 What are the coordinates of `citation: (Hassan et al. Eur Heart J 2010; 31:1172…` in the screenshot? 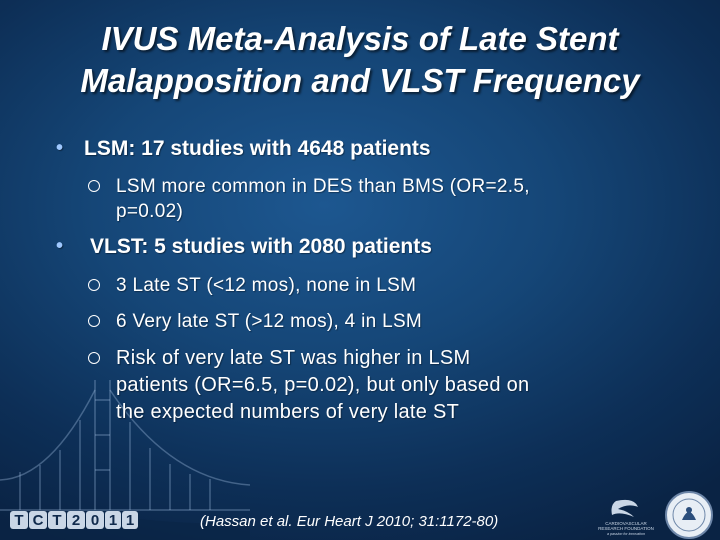 It's located at (349, 521).